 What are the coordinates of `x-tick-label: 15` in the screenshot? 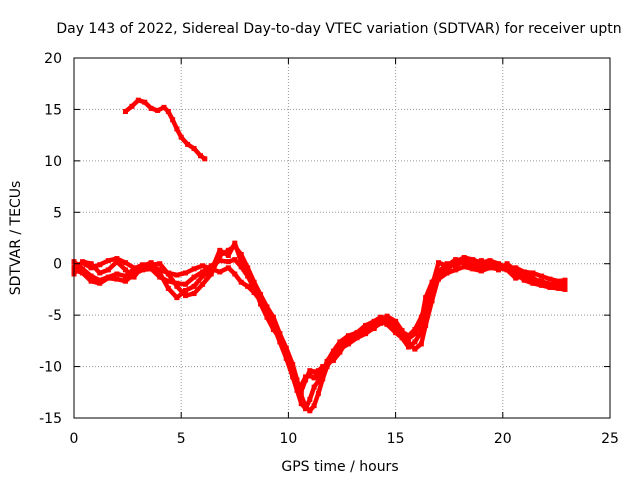 It's located at (396, 439).